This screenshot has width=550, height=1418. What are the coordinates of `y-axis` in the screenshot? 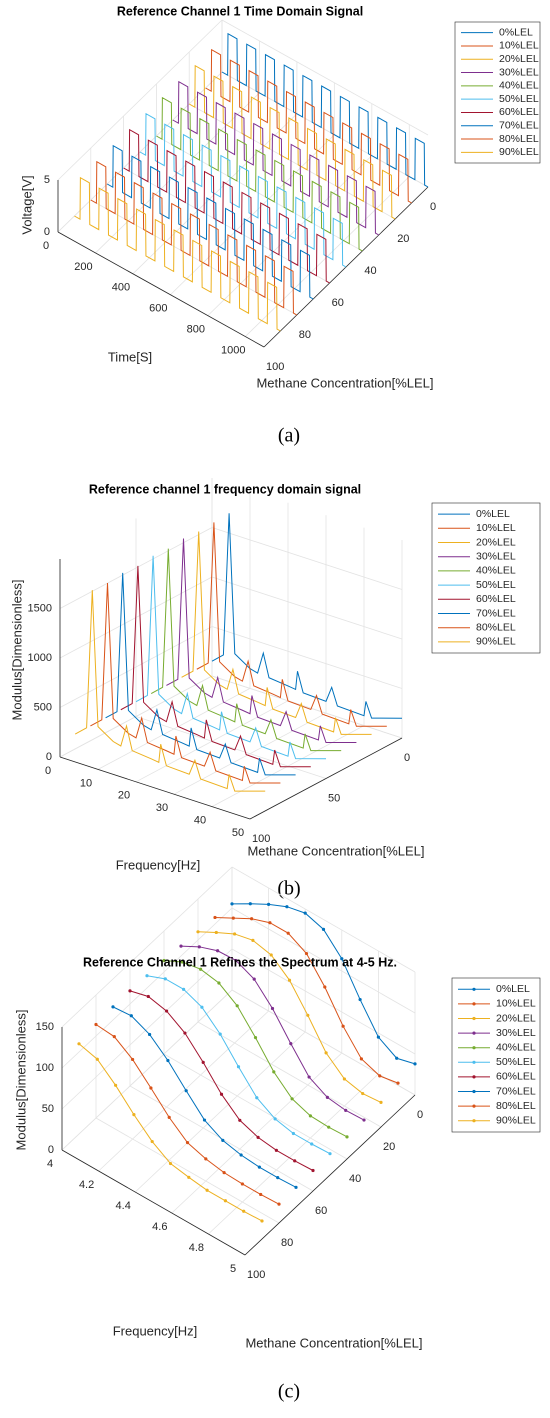 It's located at (330, 1175).